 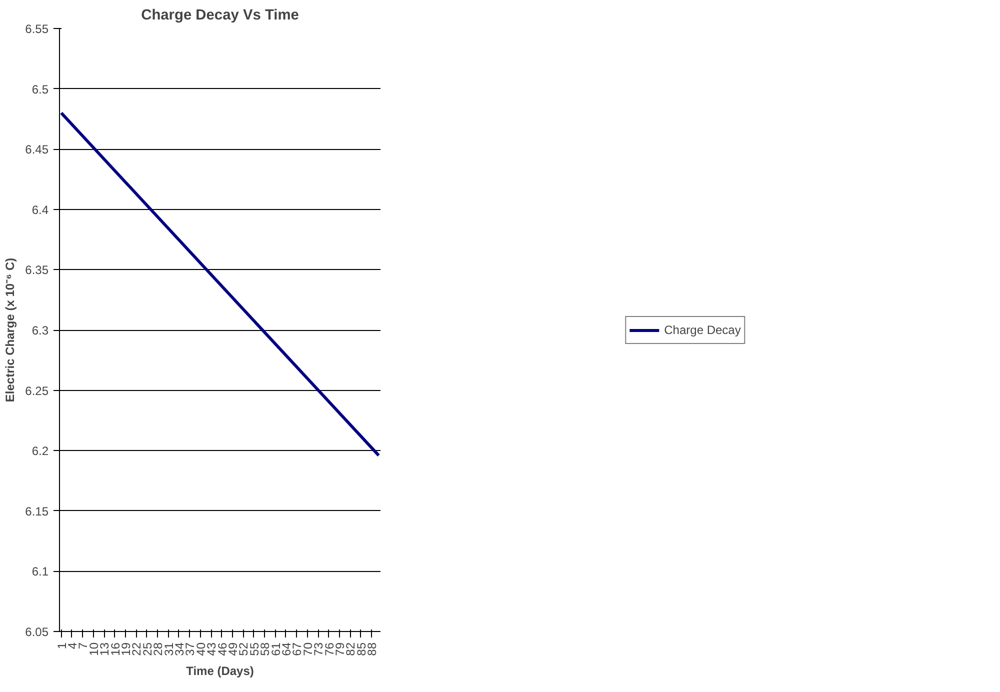 I want to click on y-tick-label: 6.55, so click(x=37, y=29).